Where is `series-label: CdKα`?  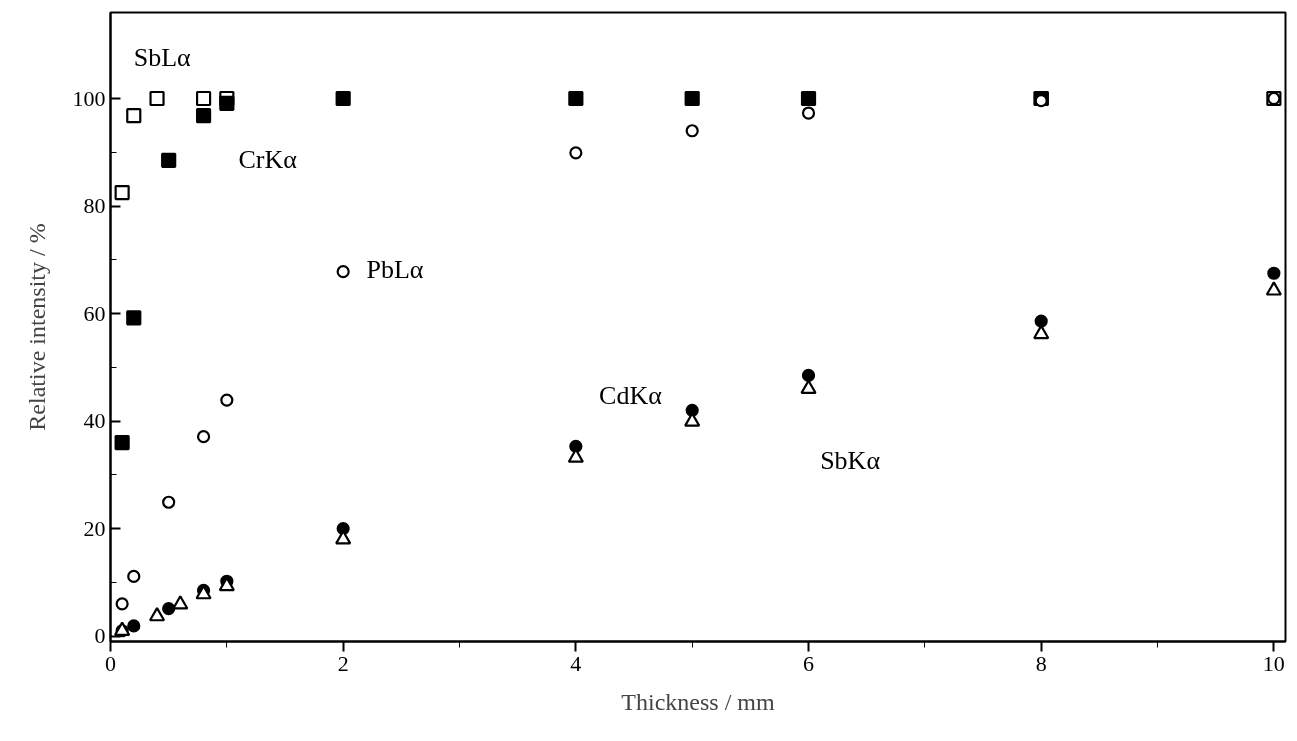
series-label: CdKα is located at coordinates (631, 396).